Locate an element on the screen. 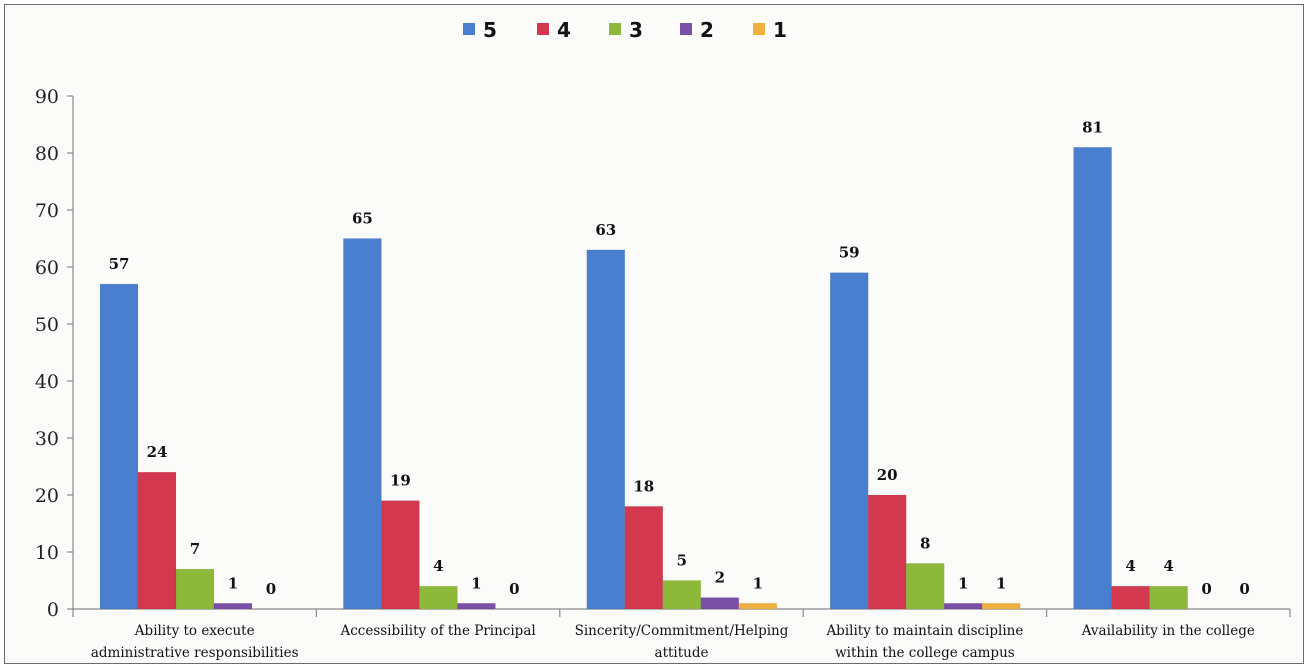  data-label: 5 is located at coordinates (682, 561).